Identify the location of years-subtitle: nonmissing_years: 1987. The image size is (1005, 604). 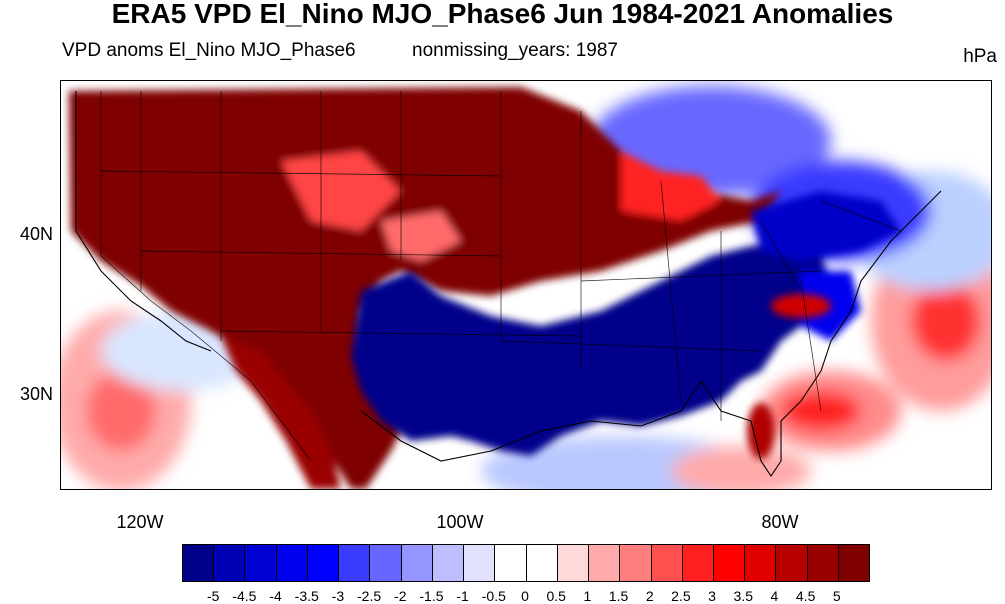
(515, 50).